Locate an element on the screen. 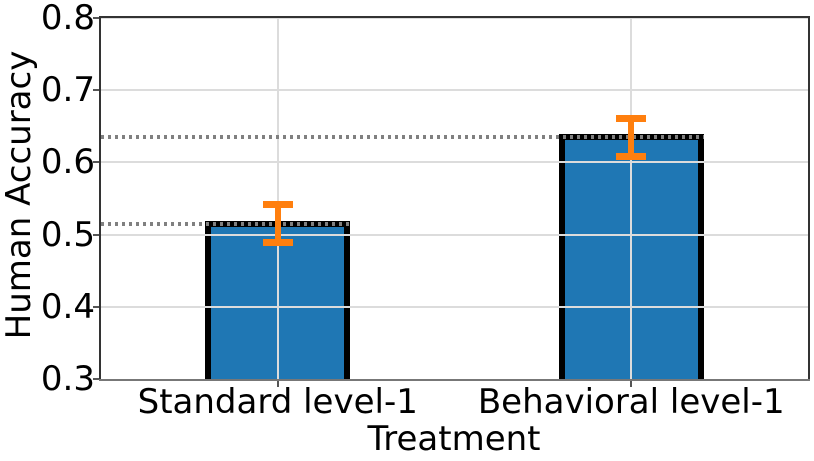  y-tick-label: 0.5 is located at coordinates (67, 234).